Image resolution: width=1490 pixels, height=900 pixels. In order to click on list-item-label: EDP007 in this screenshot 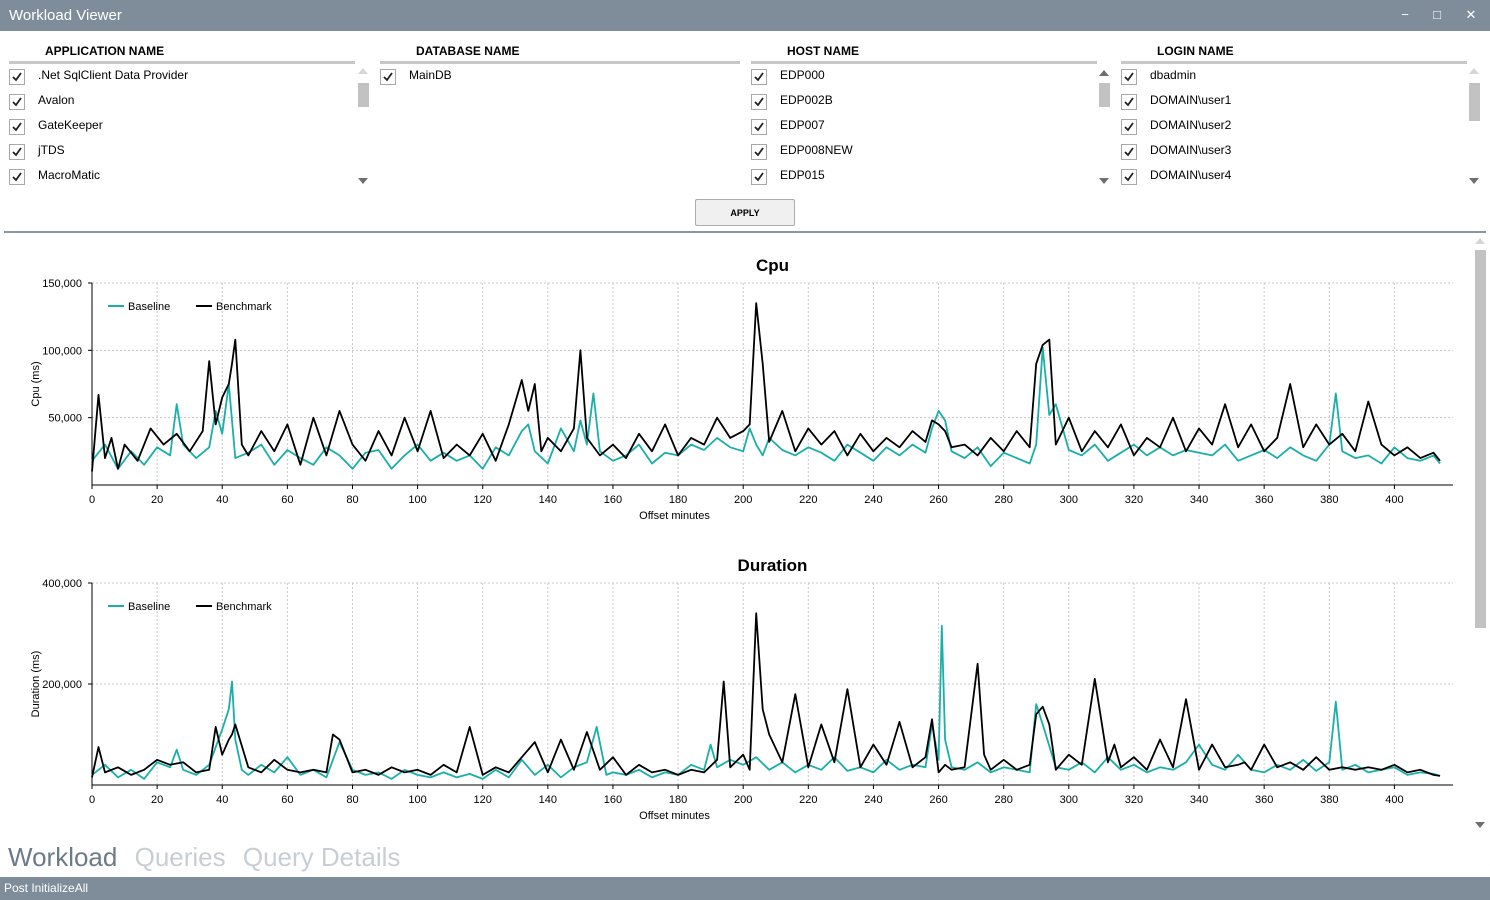, I will do `click(802, 125)`.